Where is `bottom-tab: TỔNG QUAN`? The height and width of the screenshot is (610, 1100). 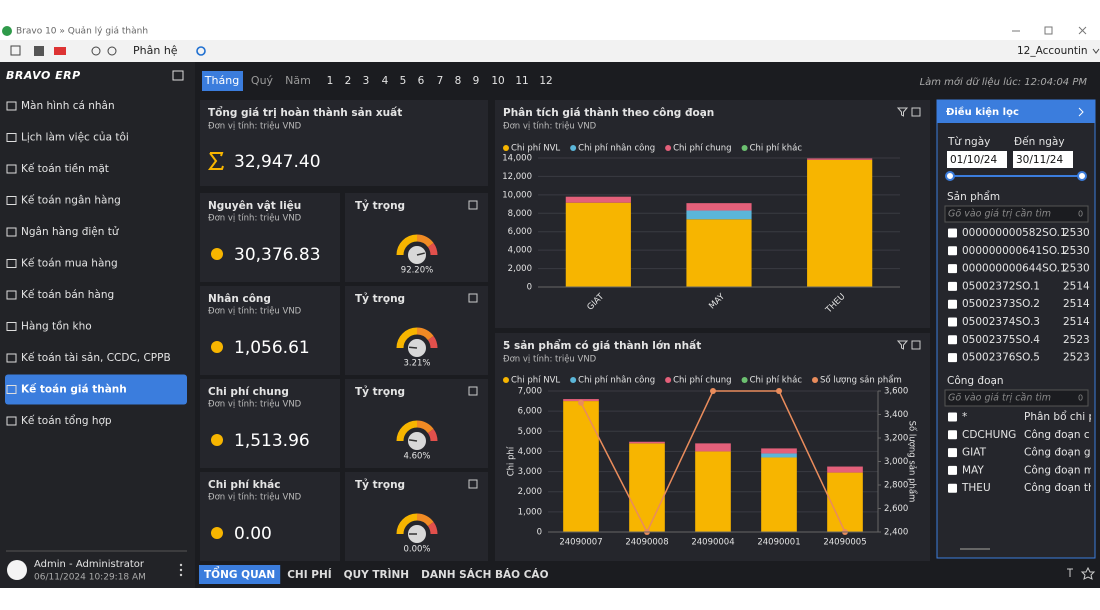
bottom-tab: TỔNG QUAN is located at coordinates (239, 573).